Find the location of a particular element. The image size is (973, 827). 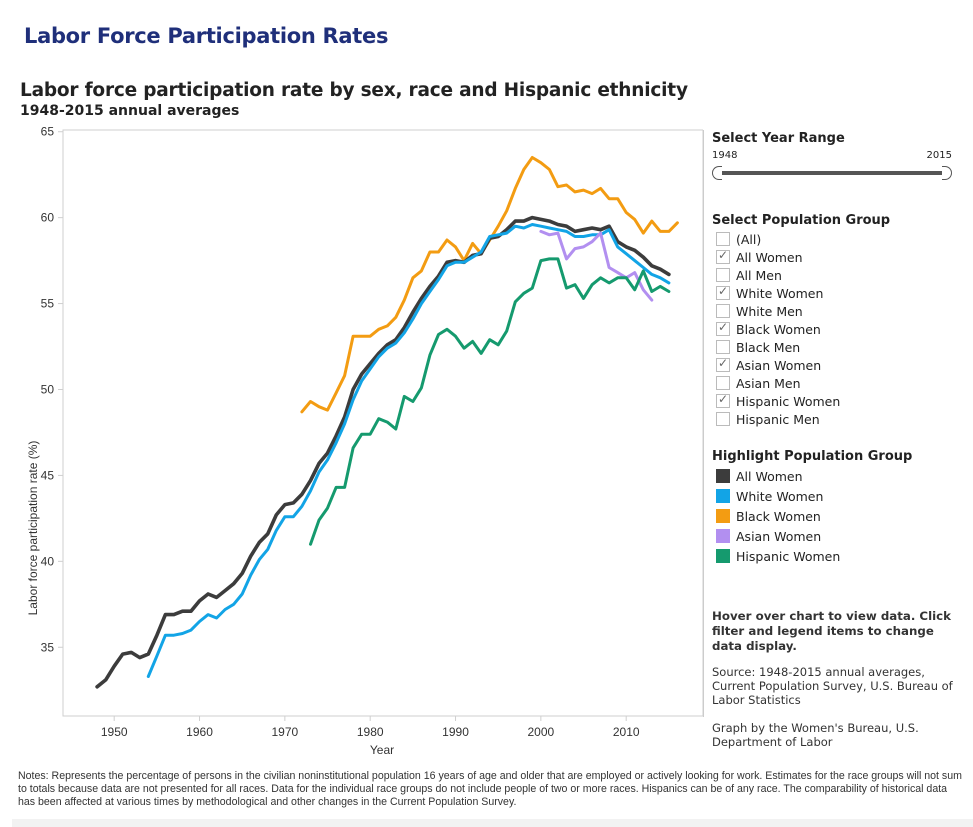

legend-item: Black Women is located at coordinates (778, 516).